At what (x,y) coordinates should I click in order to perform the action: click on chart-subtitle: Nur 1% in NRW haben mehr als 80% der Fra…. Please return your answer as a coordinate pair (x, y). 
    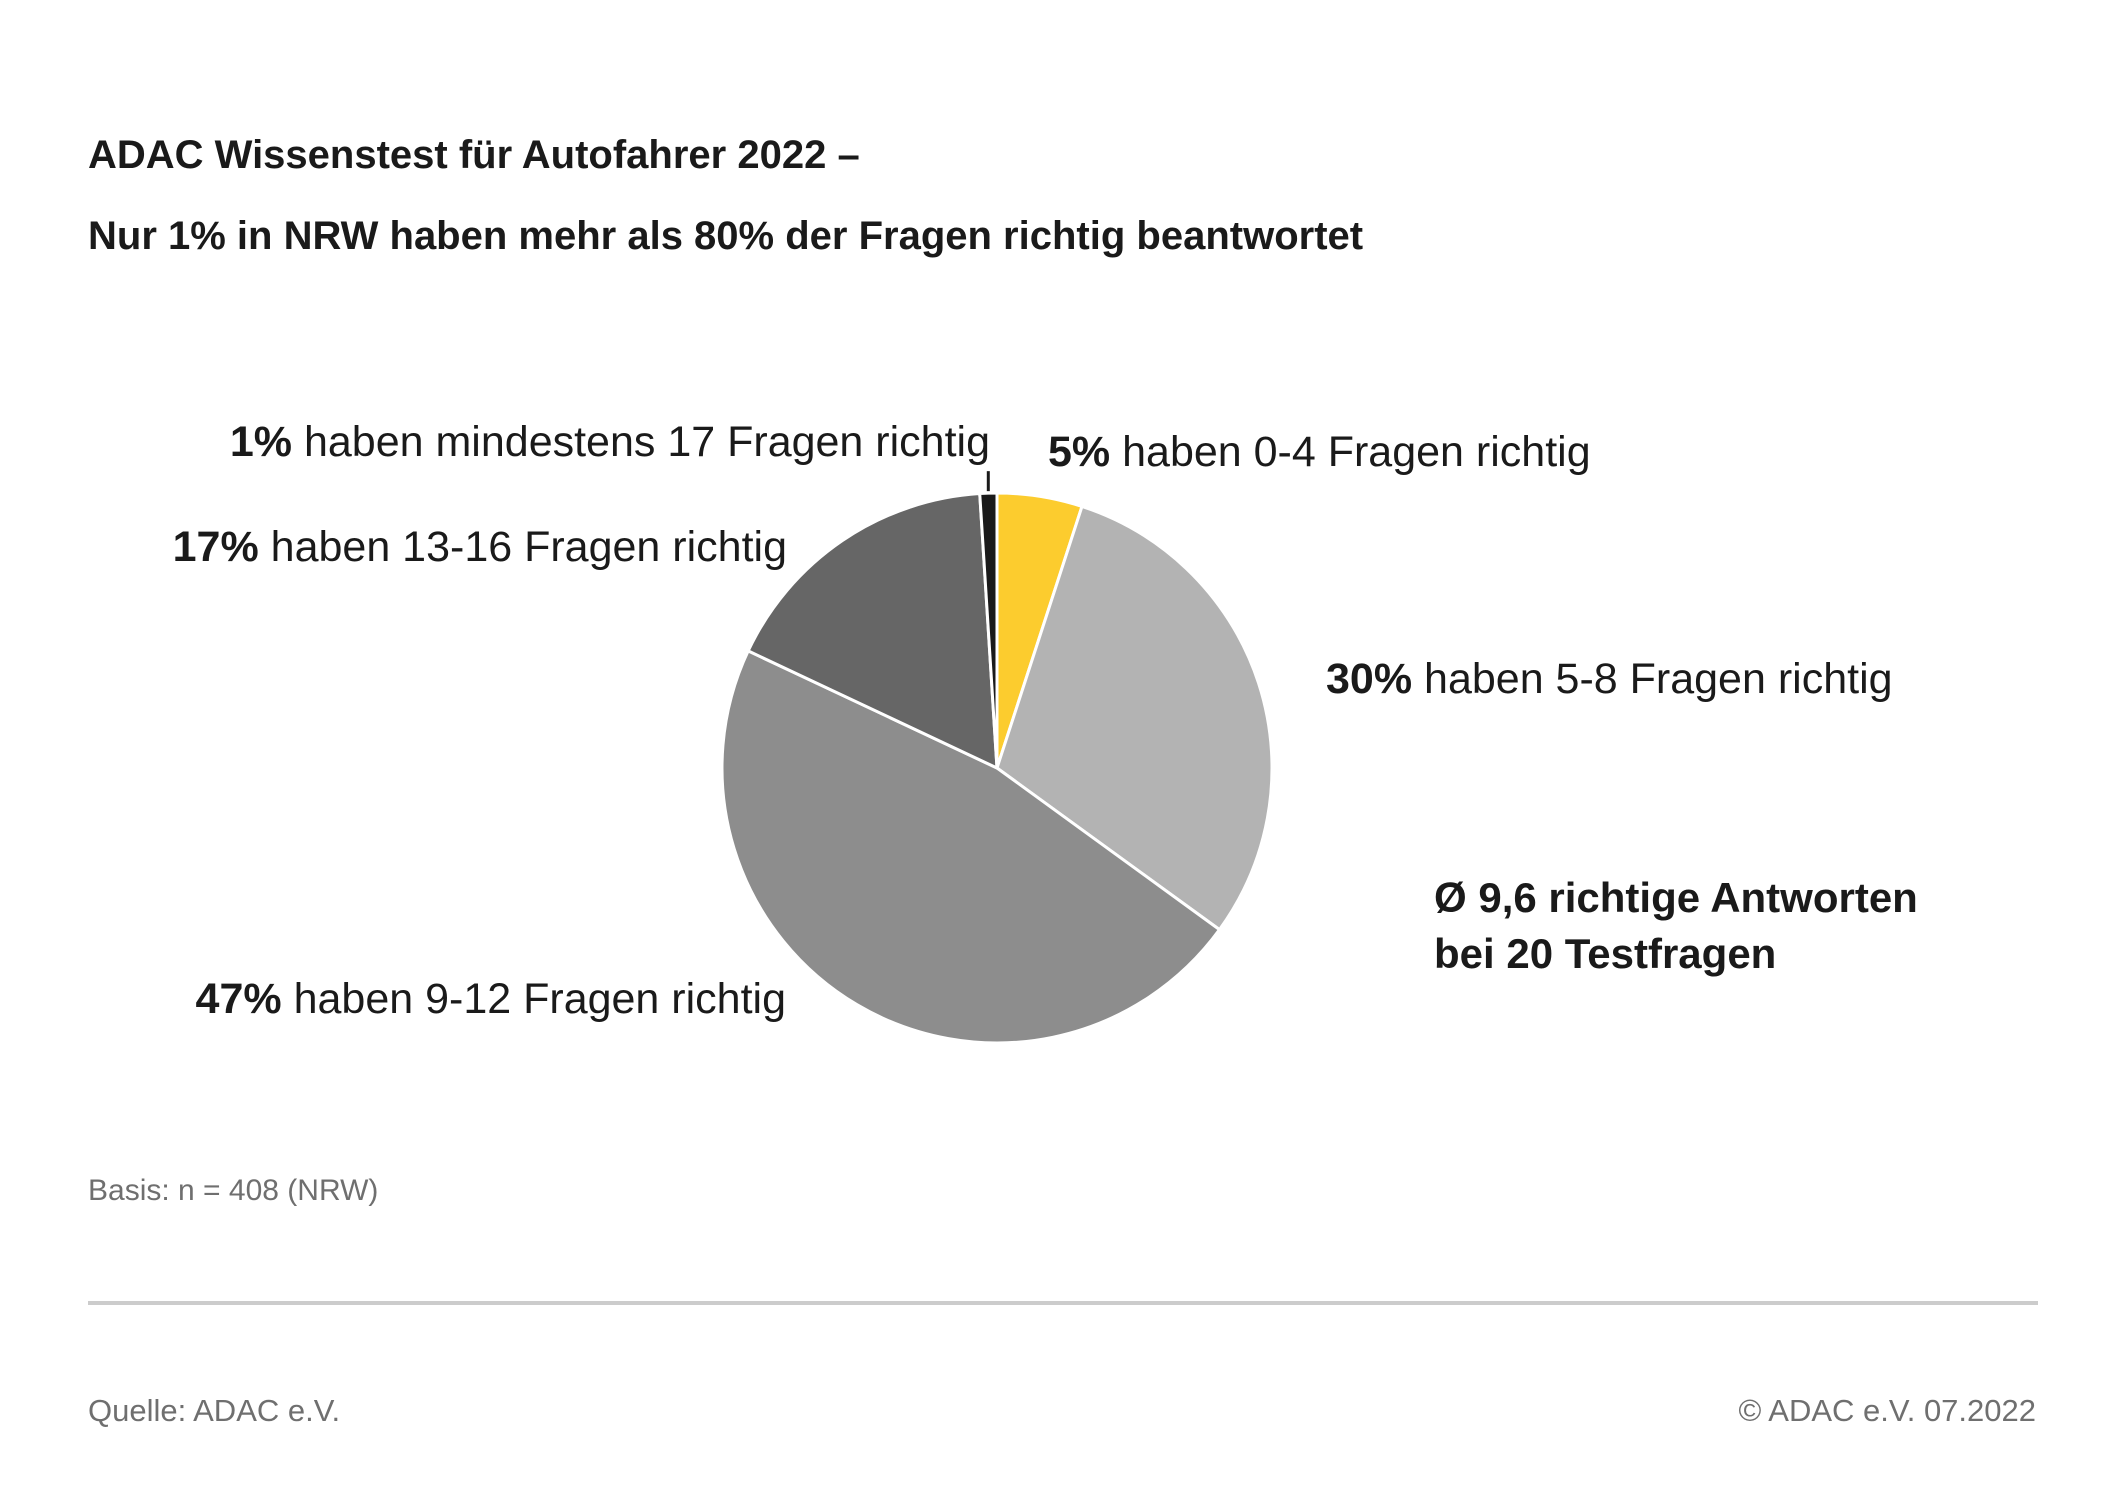
    Looking at the image, I should click on (726, 236).